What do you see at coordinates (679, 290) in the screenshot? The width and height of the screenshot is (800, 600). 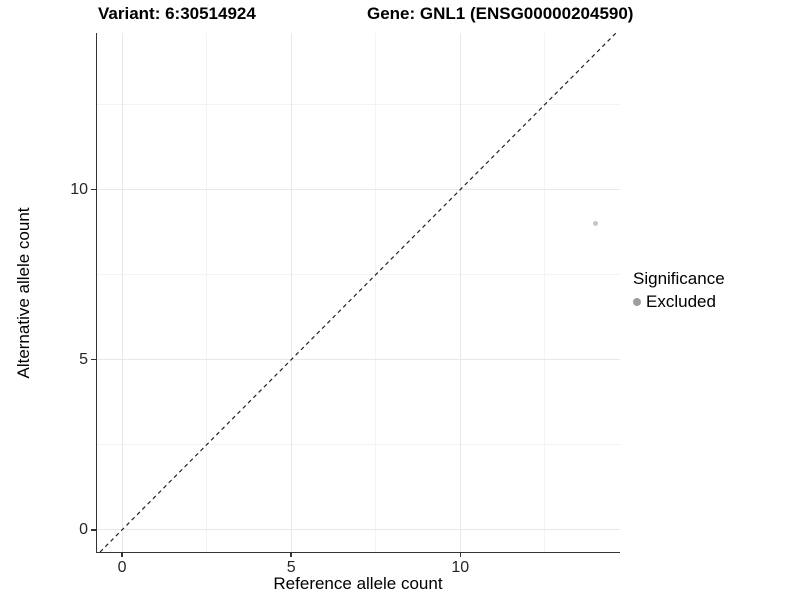 I see `legend: Significance Excluded` at bounding box center [679, 290].